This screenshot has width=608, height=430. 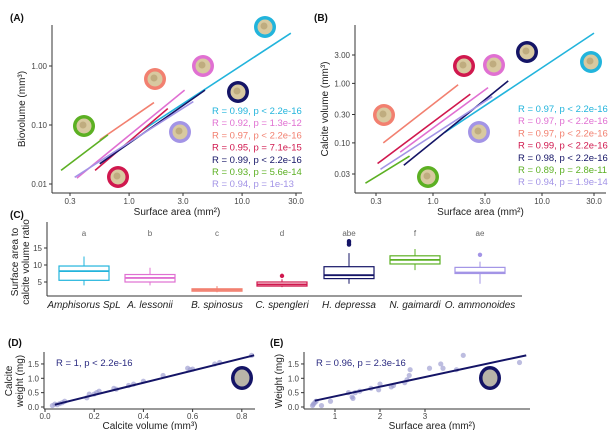 I want to click on specimen-shell, so click(x=490, y=378).